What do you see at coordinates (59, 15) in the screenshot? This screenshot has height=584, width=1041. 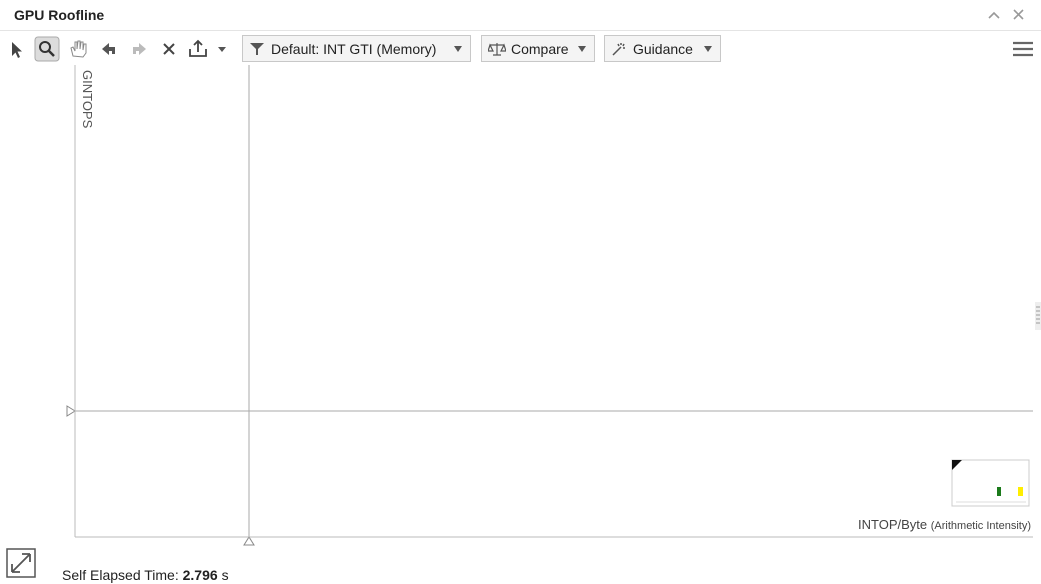 I see `panel-title: GPU Roofline` at bounding box center [59, 15].